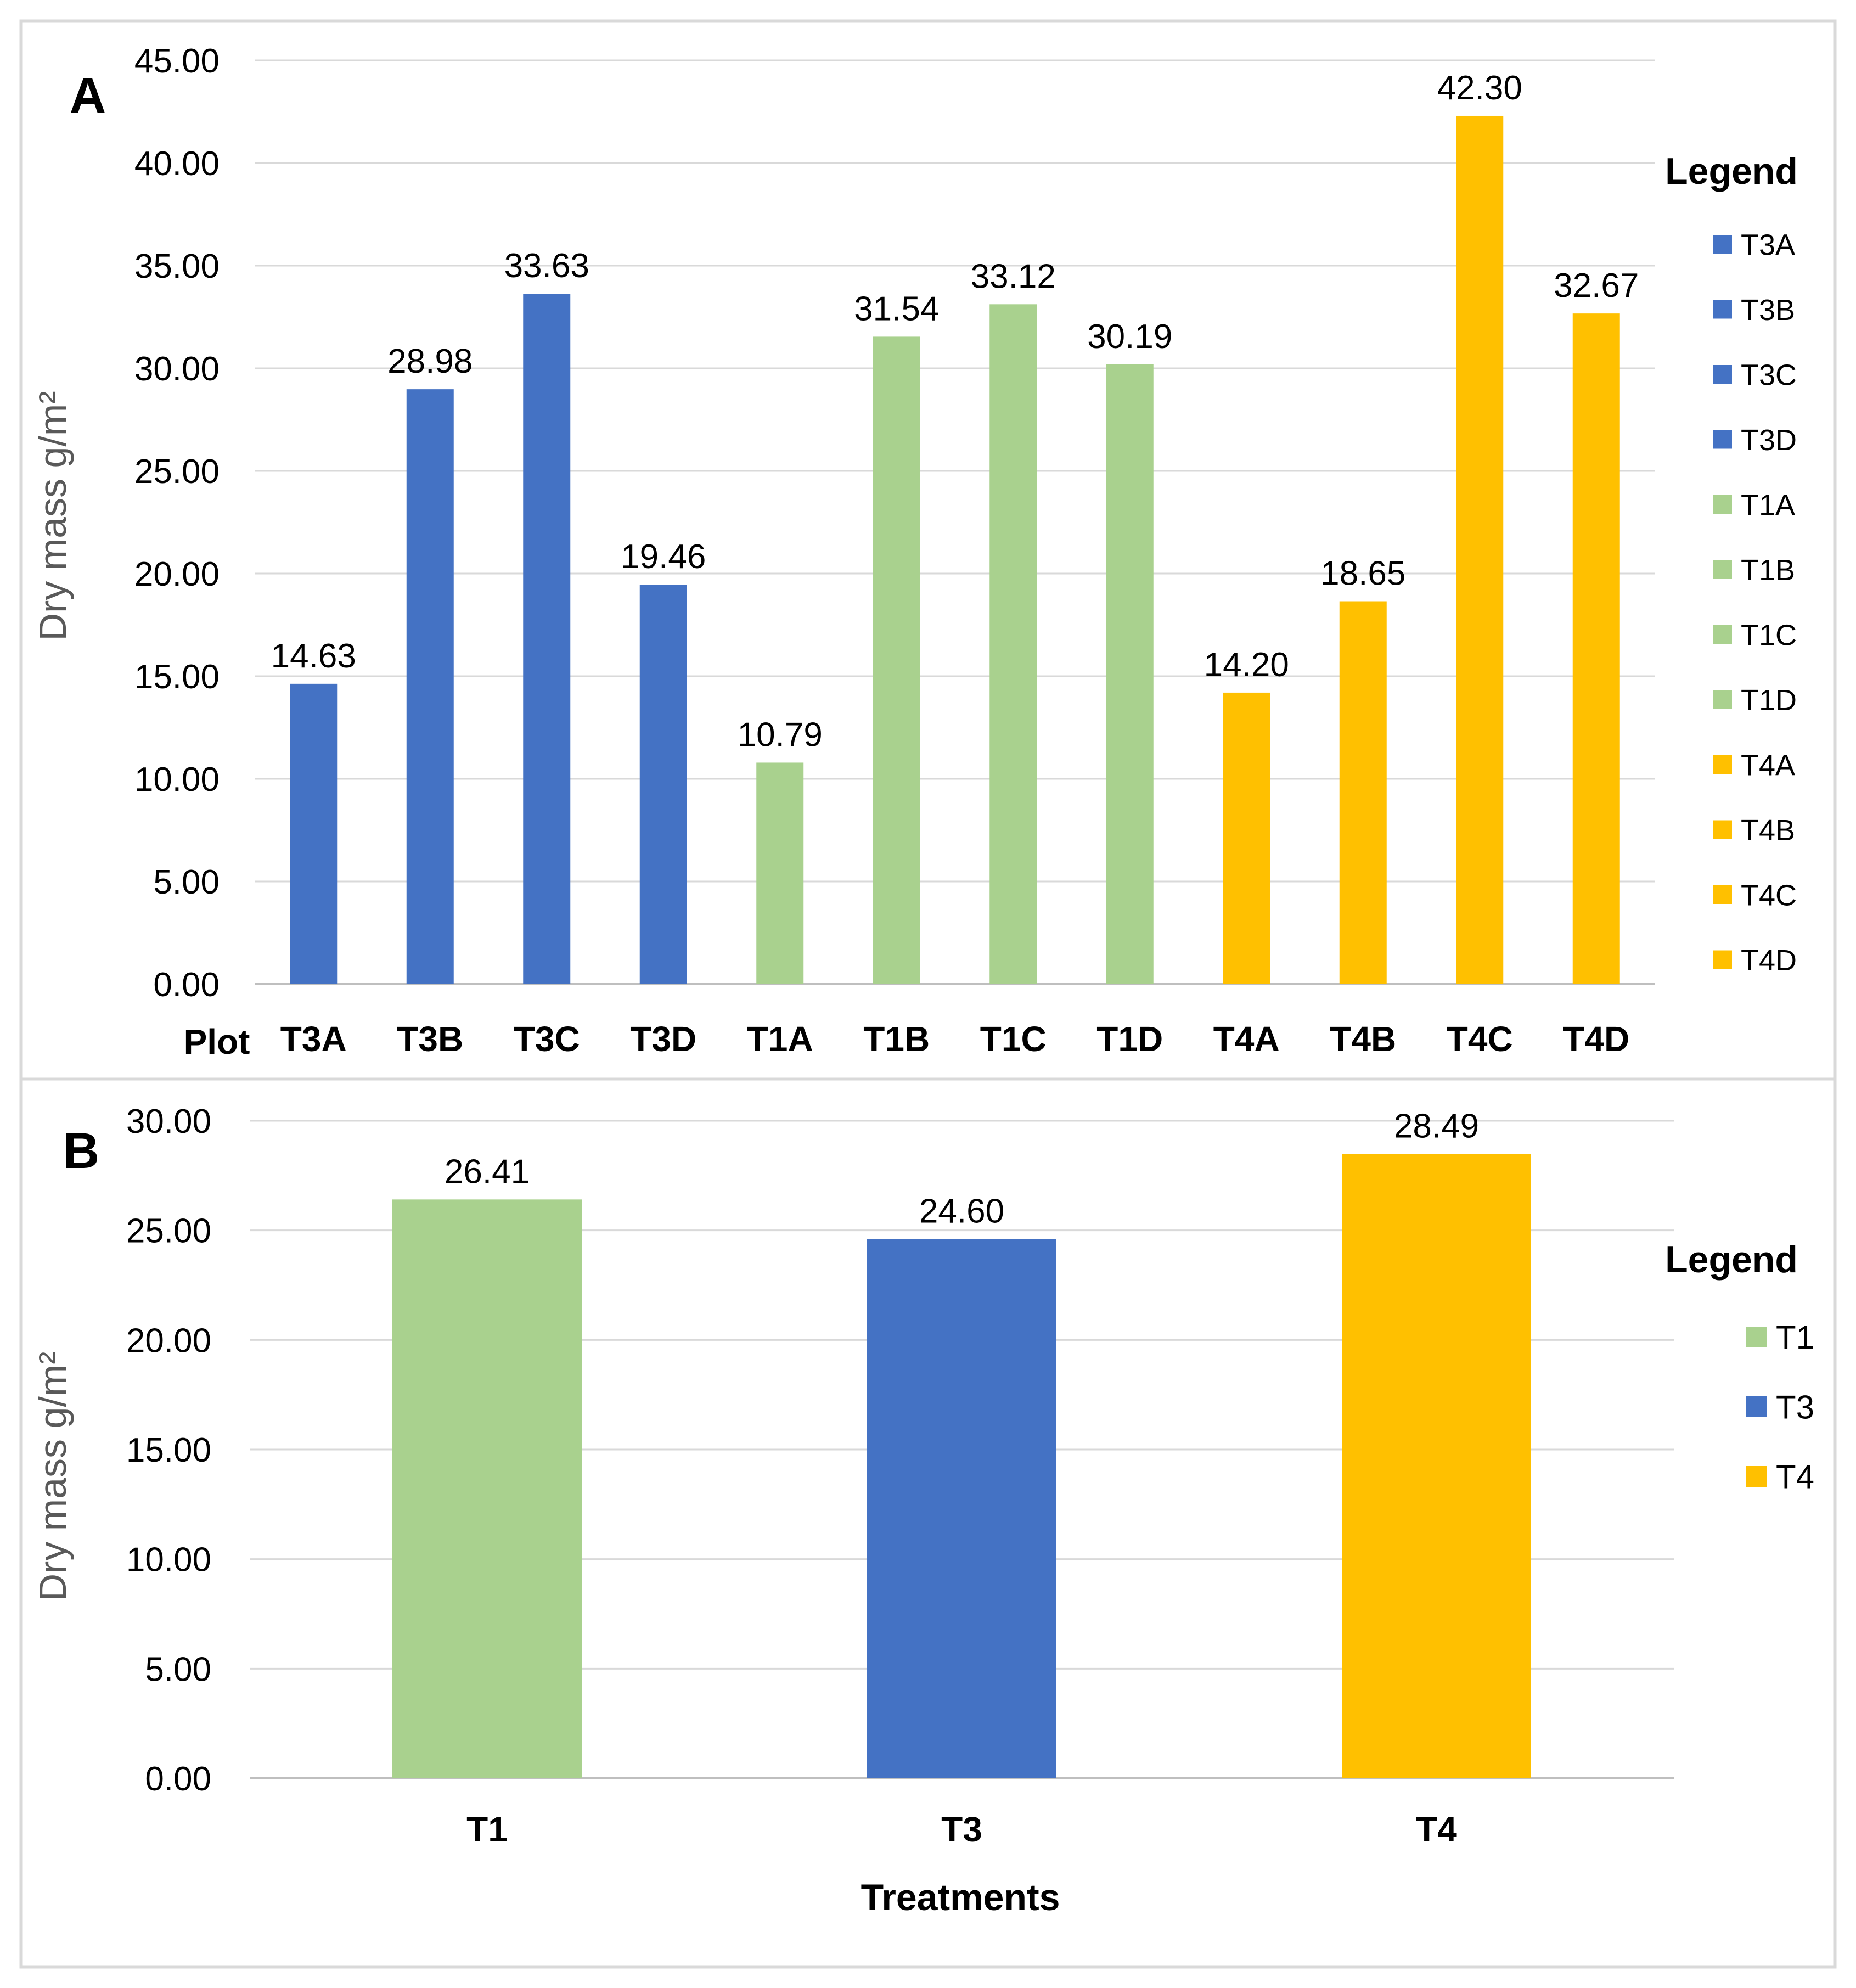 The width and height of the screenshot is (1856, 1988). What do you see at coordinates (1014, 276) in the screenshot?
I see `data-label: 33.12` at bounding box center [1014, 276].